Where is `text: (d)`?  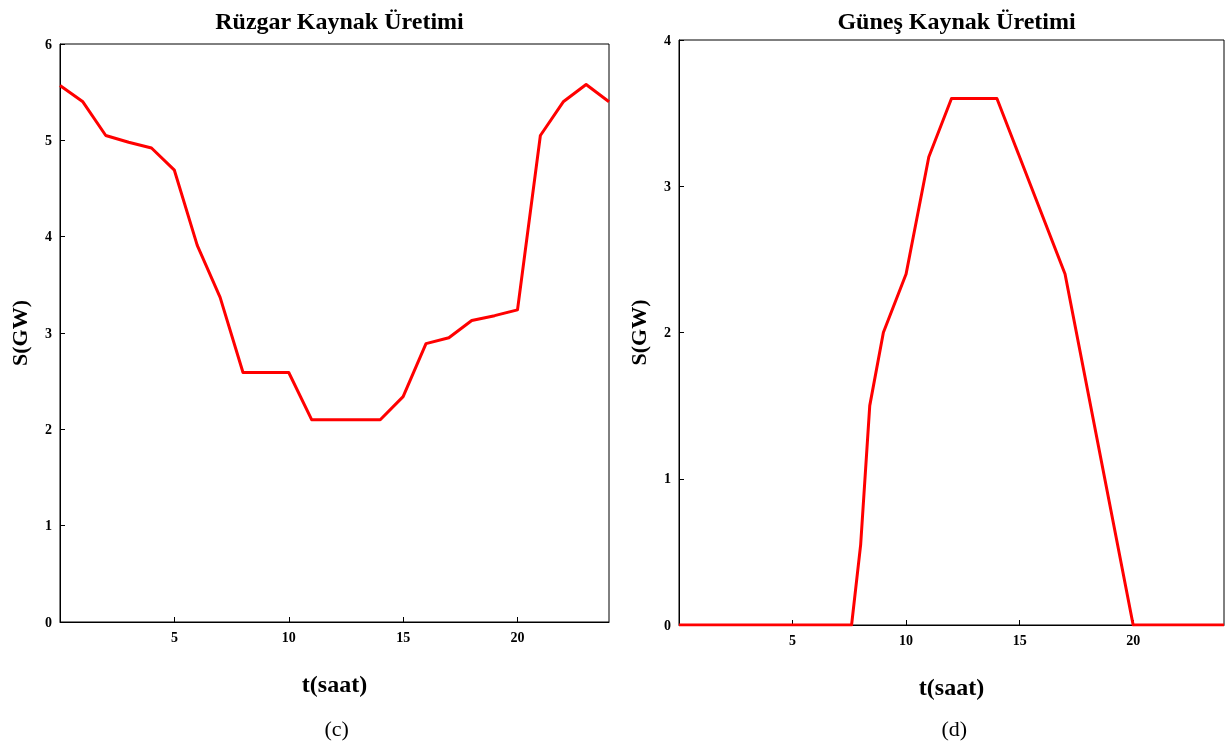 text: (d) is located at coordinates (954, 728).